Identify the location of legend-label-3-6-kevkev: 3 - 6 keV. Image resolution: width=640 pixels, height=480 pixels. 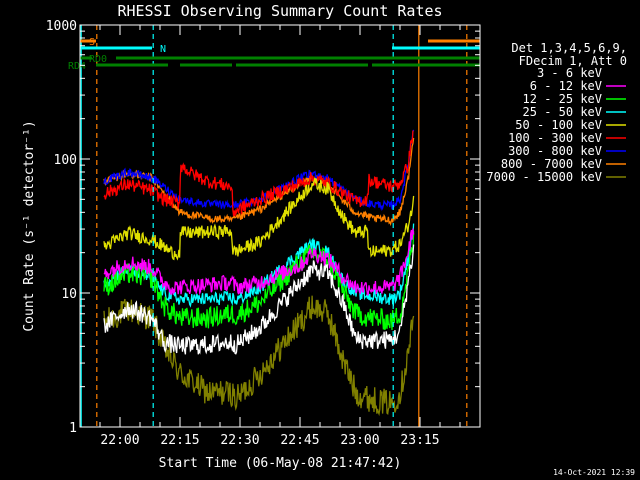
(569, 73).